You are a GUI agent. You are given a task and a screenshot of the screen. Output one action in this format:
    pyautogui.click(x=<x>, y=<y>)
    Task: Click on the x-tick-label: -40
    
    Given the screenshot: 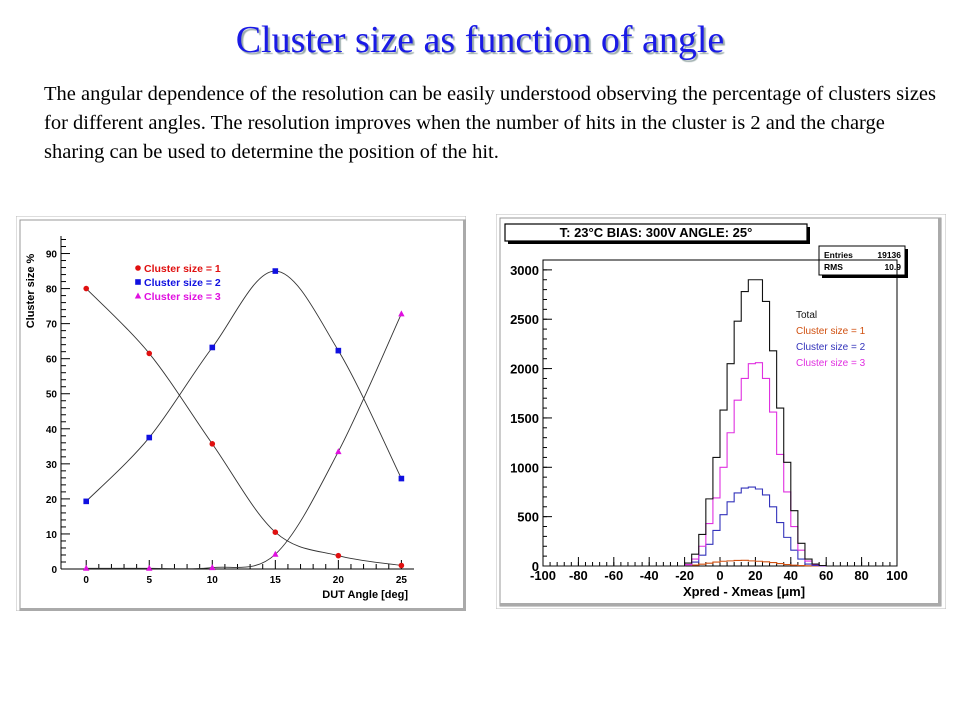 What is the action you would take?
    pyautogui.click(x=649, y=575)
    